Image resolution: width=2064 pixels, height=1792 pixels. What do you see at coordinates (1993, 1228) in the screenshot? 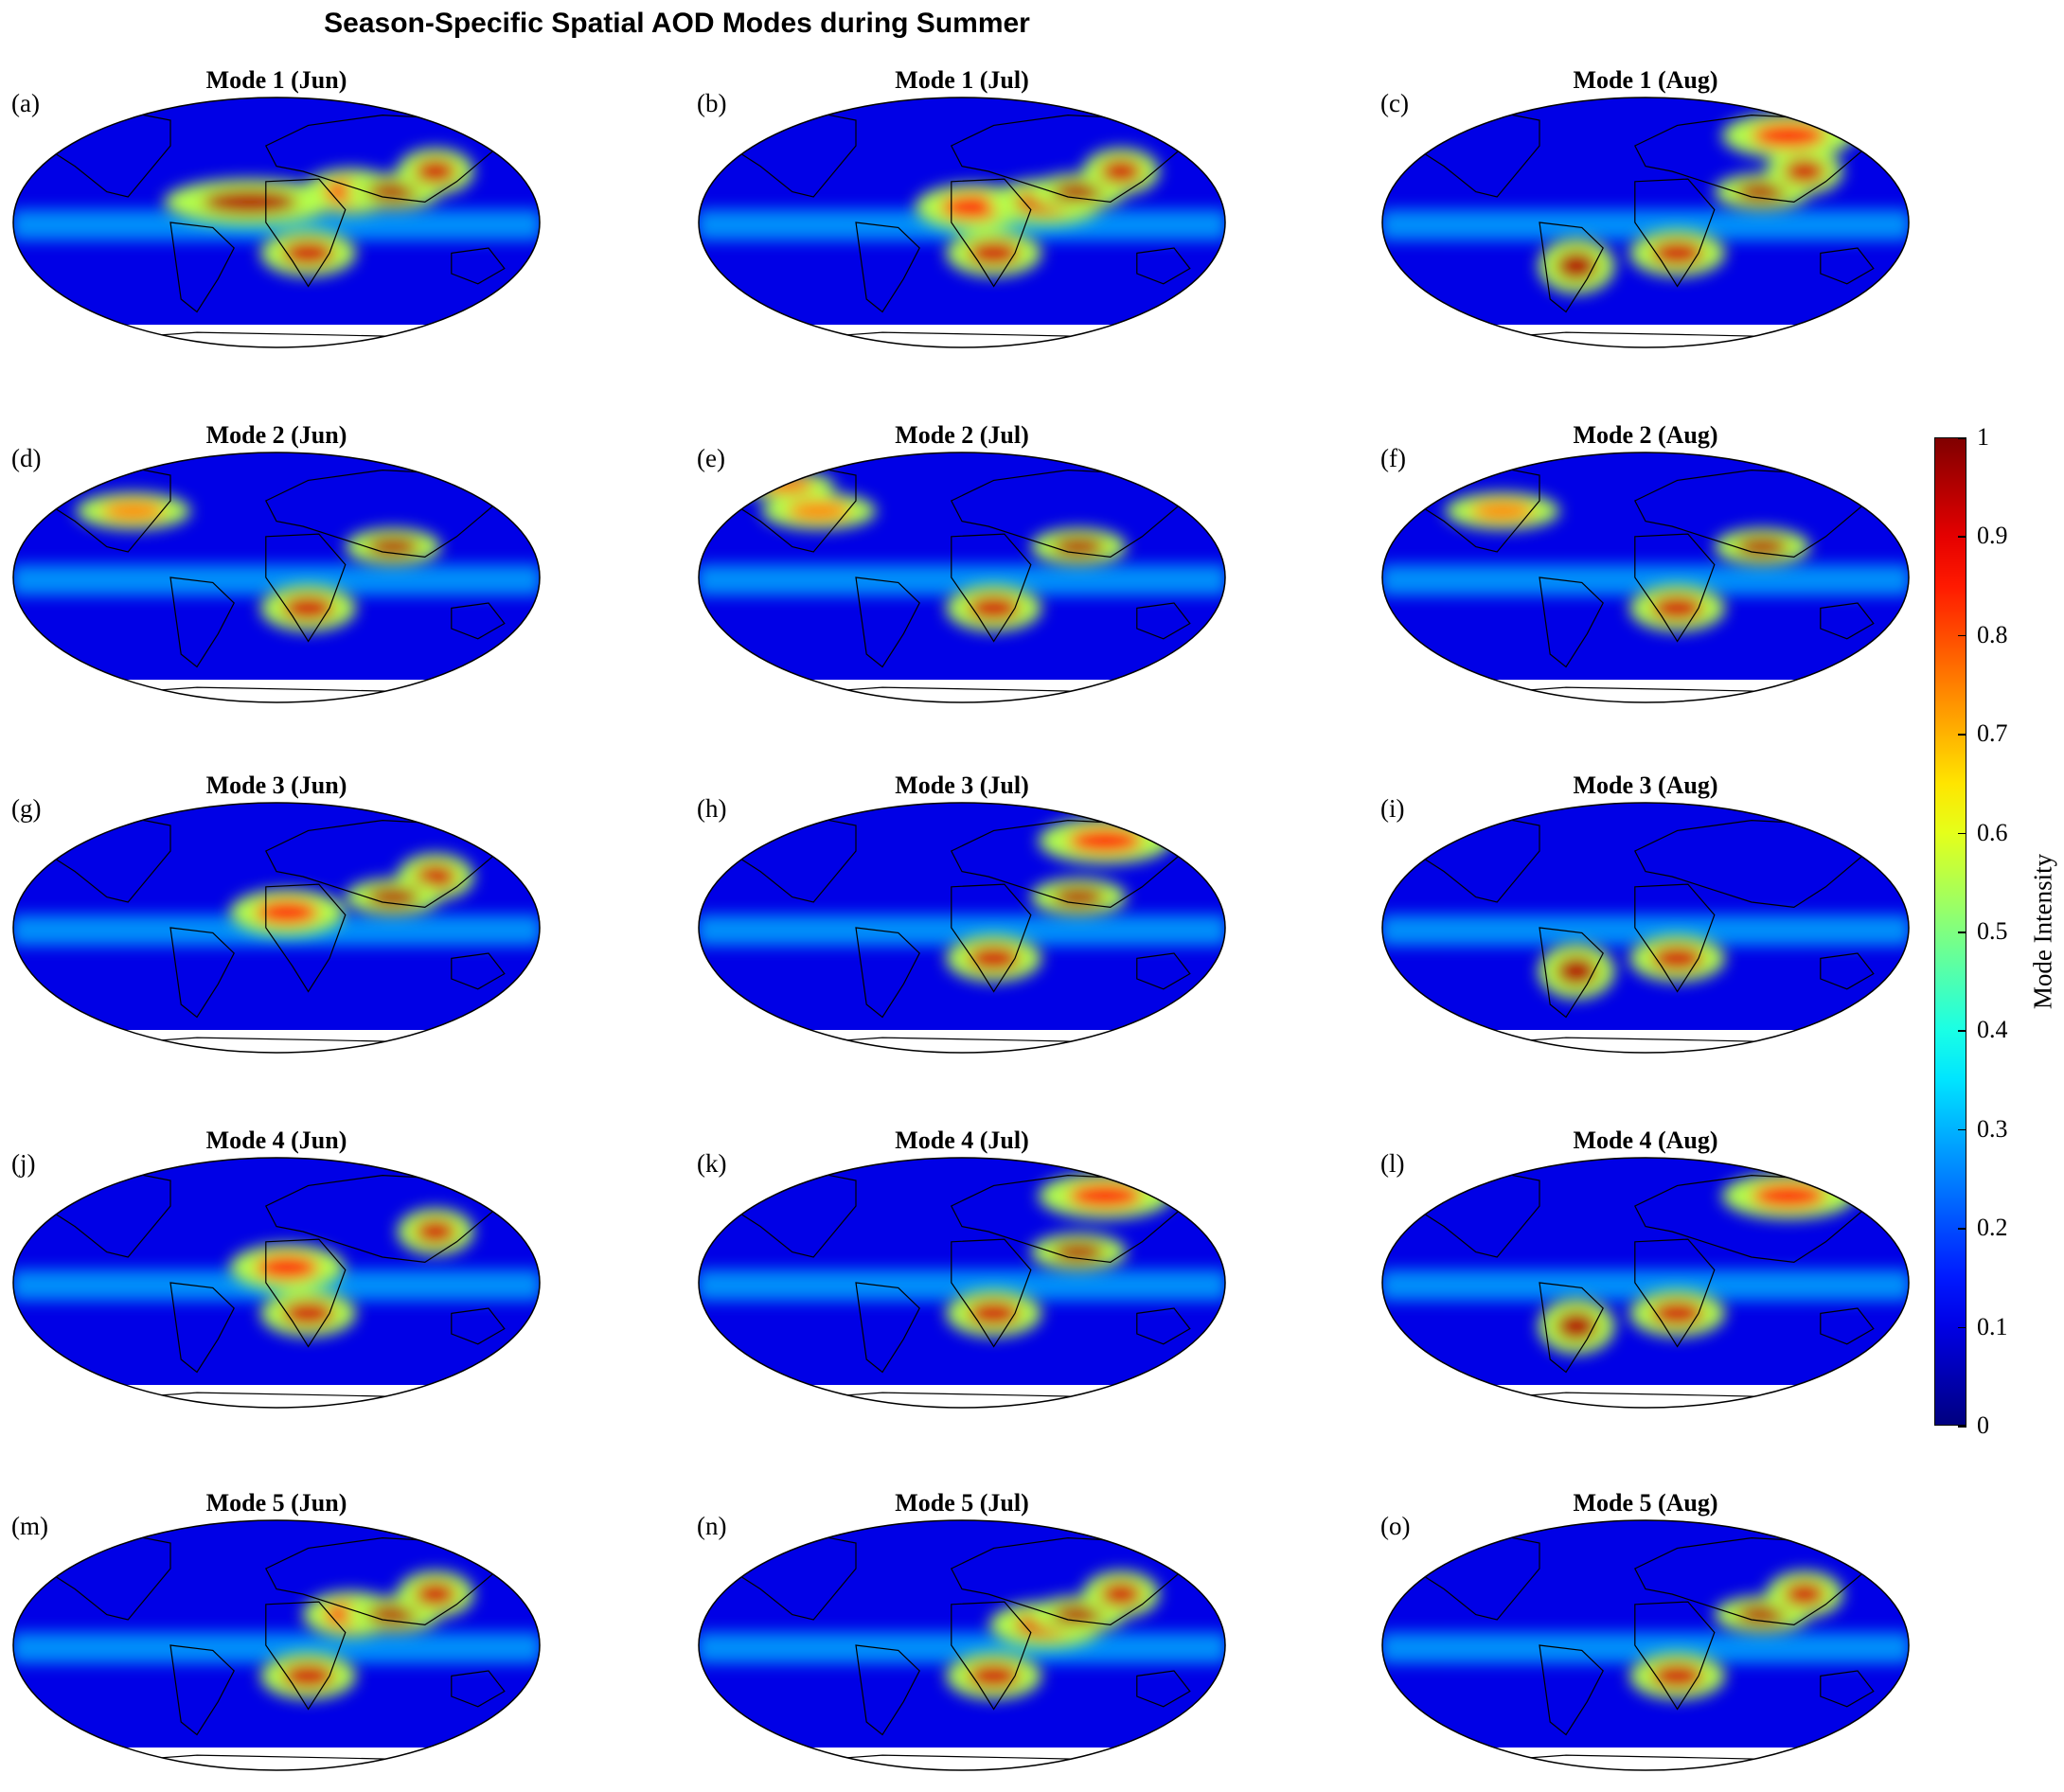
I see `colorbar-tick-label: 0.2` at bounding box center [1993, 1228].